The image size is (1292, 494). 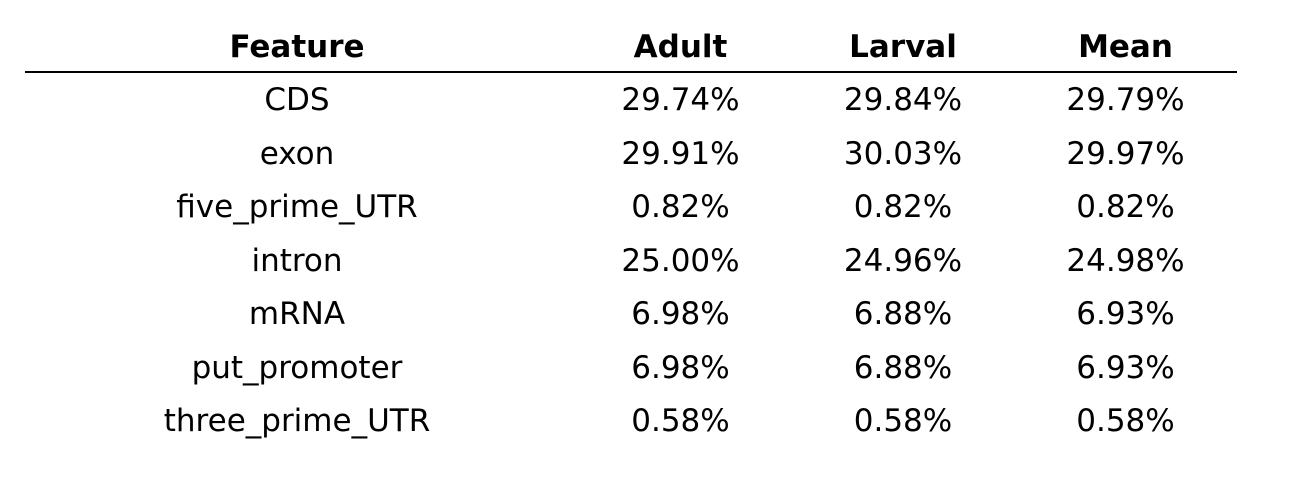 What do you see at coordinates (1125, 421) in the screenshot?
I see `cell-mean: 0.58%` at bounding box center [1125, 421].